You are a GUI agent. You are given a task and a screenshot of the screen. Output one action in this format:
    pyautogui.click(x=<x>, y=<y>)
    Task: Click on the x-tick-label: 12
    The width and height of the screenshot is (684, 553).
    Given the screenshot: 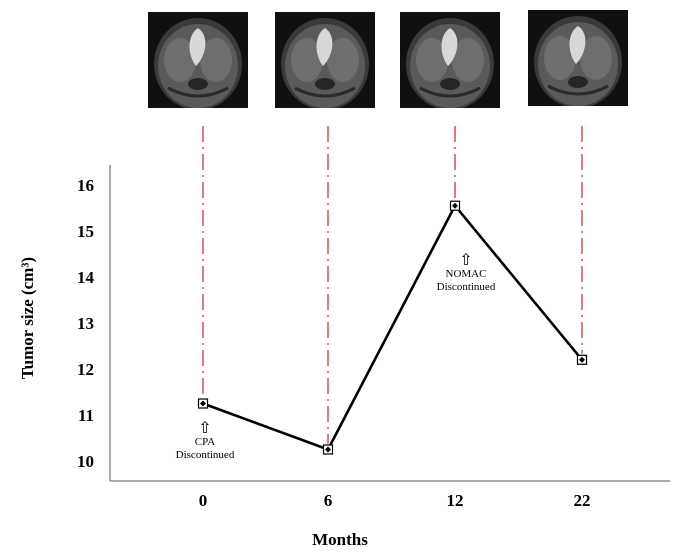 What is the action you would take?
    pyautogui.click(x=455, y=500)
    